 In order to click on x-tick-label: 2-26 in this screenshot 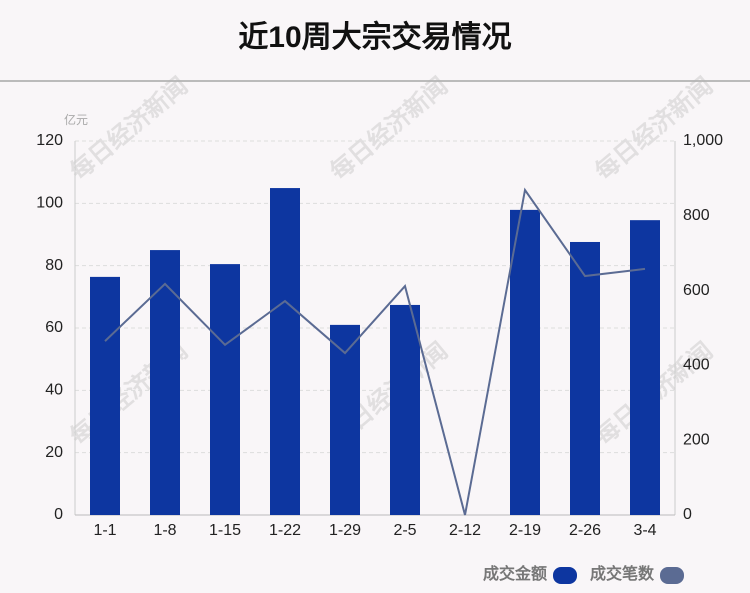, I will do `click(585, 530)`.